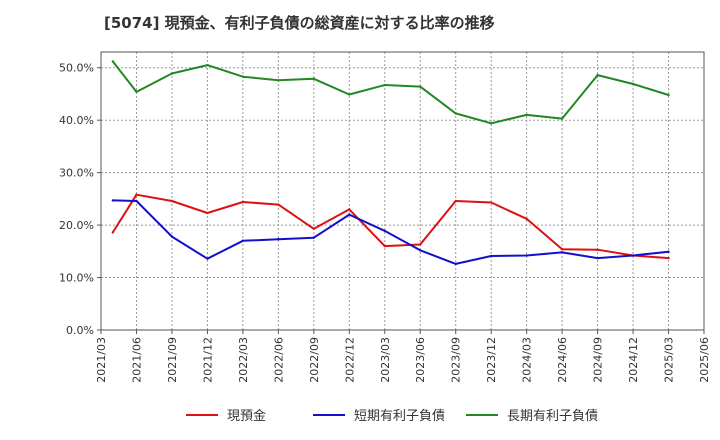 This screenshot has width=720, height=440. What do you see at coordinates (491, 360) in the screenshot?
I see `x-tick-label: 2023/12` at bounding box center [491, 360].